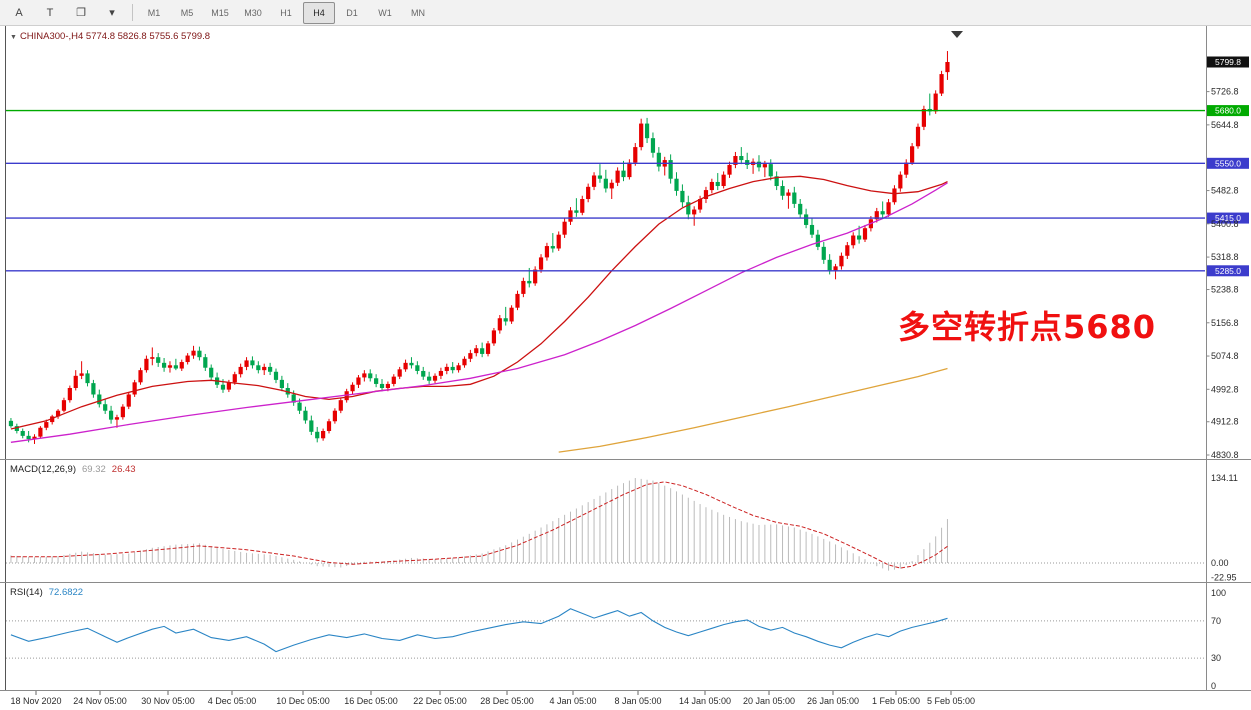  What do you see at coordinates (1225, 290) in the screenshot?
I see `svg-text: 5238.8` at bounding box center [1225, 290].